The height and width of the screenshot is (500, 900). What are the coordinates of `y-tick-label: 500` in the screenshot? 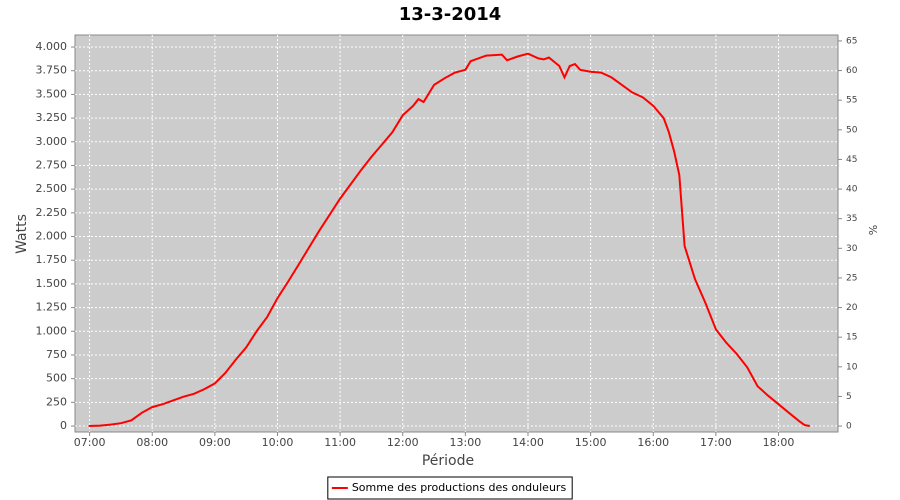 It's located at (56, 378).